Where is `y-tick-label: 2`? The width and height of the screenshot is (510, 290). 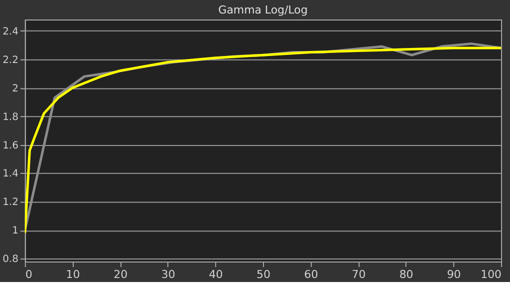
y-tick-label: 2 is located at coordinates (15, 88).